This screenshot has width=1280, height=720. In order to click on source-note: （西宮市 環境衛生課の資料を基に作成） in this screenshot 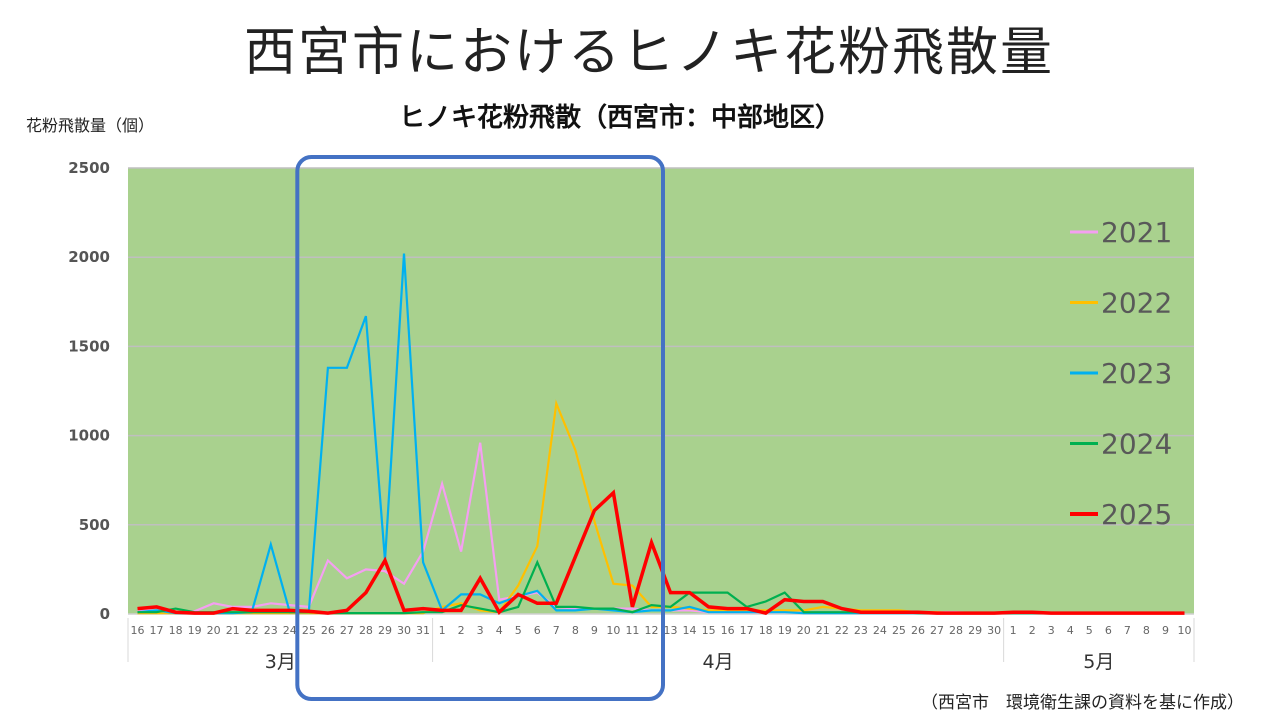, I will do `click(1082, 703)`.